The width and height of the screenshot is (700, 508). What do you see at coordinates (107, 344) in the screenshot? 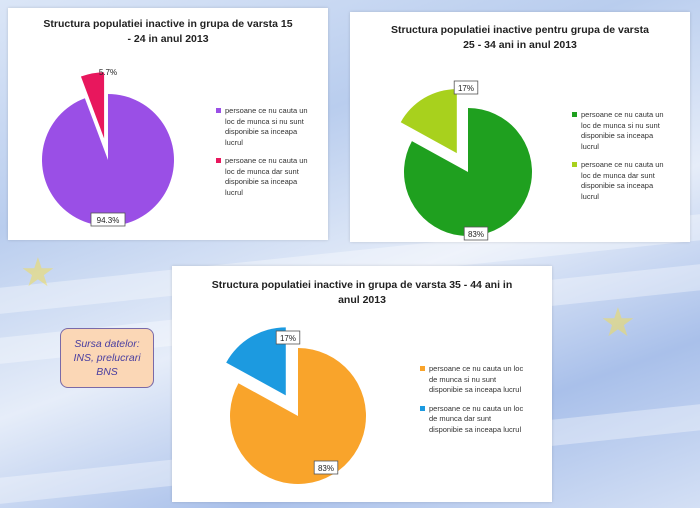
I see `source-line: Sursa datelor:` at bounding box center [107, 344].